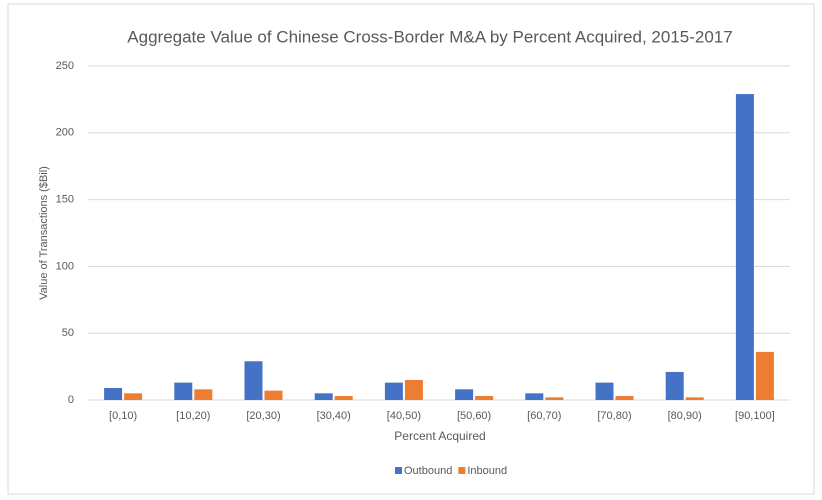 The image size is (822, 500). Describe the element at coordinates (614, 416) in the screenshot. I see `x-tick-label: [70,80)` at that location.